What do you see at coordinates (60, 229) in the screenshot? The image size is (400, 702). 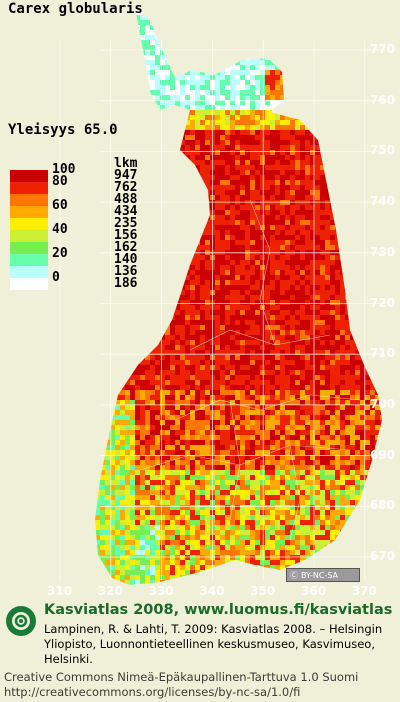 I see `legend-percent-label: 40` at bounding box center [60, 229].